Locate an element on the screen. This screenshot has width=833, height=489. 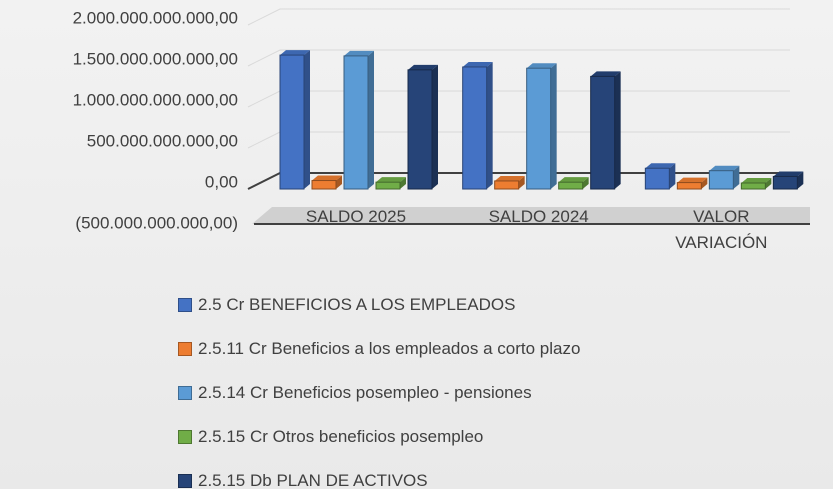
legend-label: 2.5 Cr BENEFICIOS A LOS EMPLEADOS is located at coordinates (357, 304).